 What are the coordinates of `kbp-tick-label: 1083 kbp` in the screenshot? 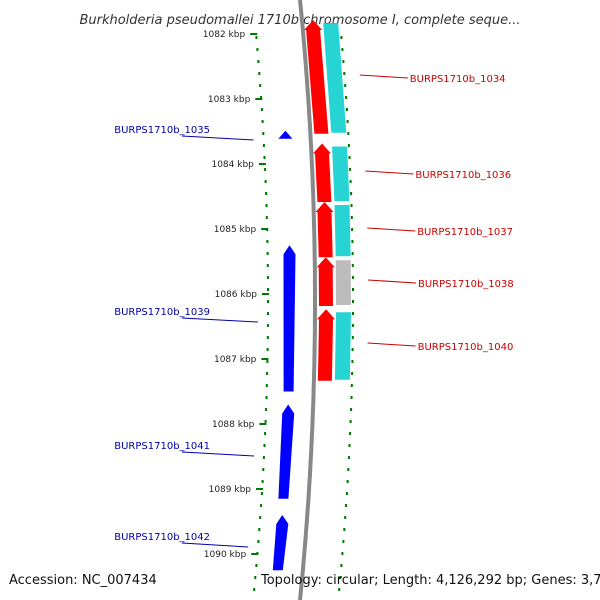 It's located at (229, 100).